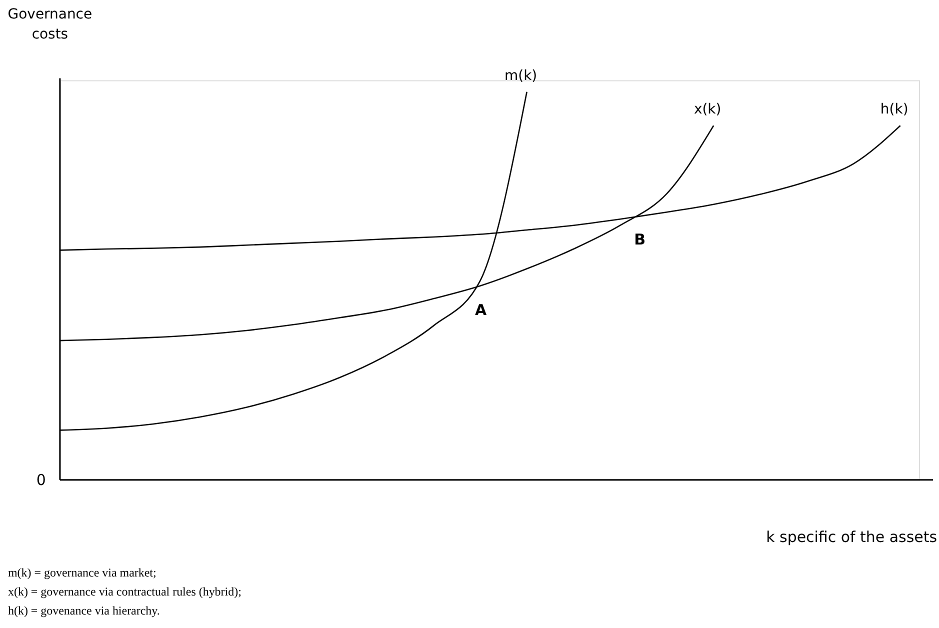 The width and height of the screenshot is (939, 628). What do you see at coordinates (640, 239) in the screenshot?
I see `annotation: B` at bounding box center [640, 239].